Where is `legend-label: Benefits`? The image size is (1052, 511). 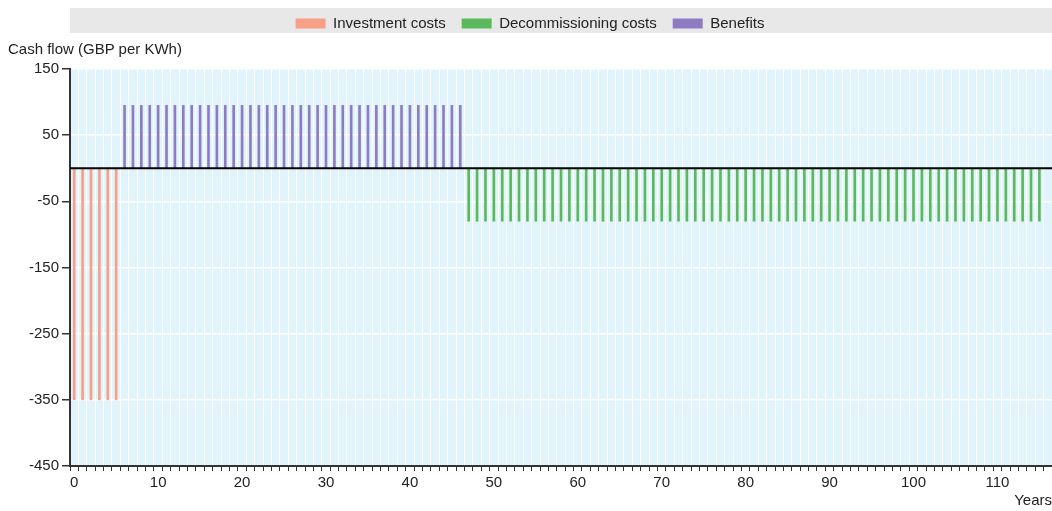 legend-label: Benefits is located at coordinates (737, 22).